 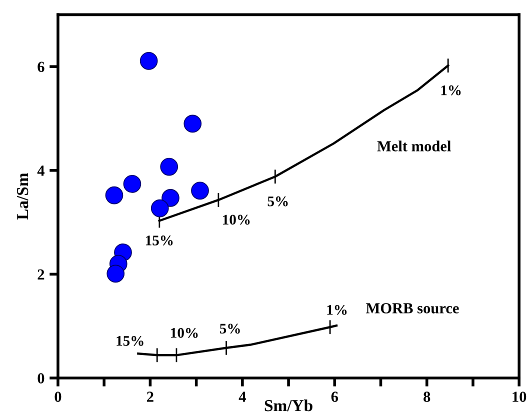 What do you see at coordinates (414, 146) in the screenshot?
I see `series-label: Melt model` at bounding box center [414, 146].